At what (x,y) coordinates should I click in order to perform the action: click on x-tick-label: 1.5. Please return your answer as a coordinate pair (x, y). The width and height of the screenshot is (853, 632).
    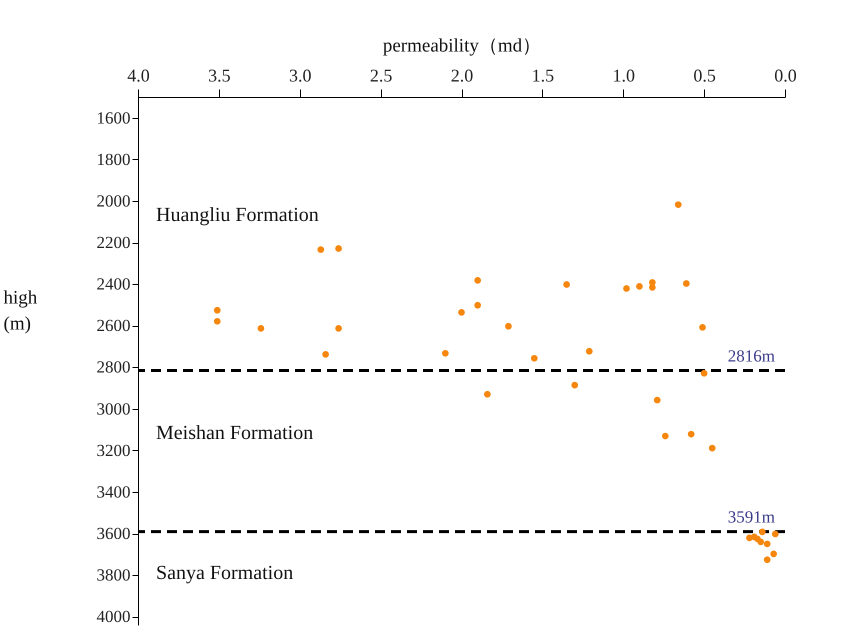
    Looking at the image, I should click on (543, 76).